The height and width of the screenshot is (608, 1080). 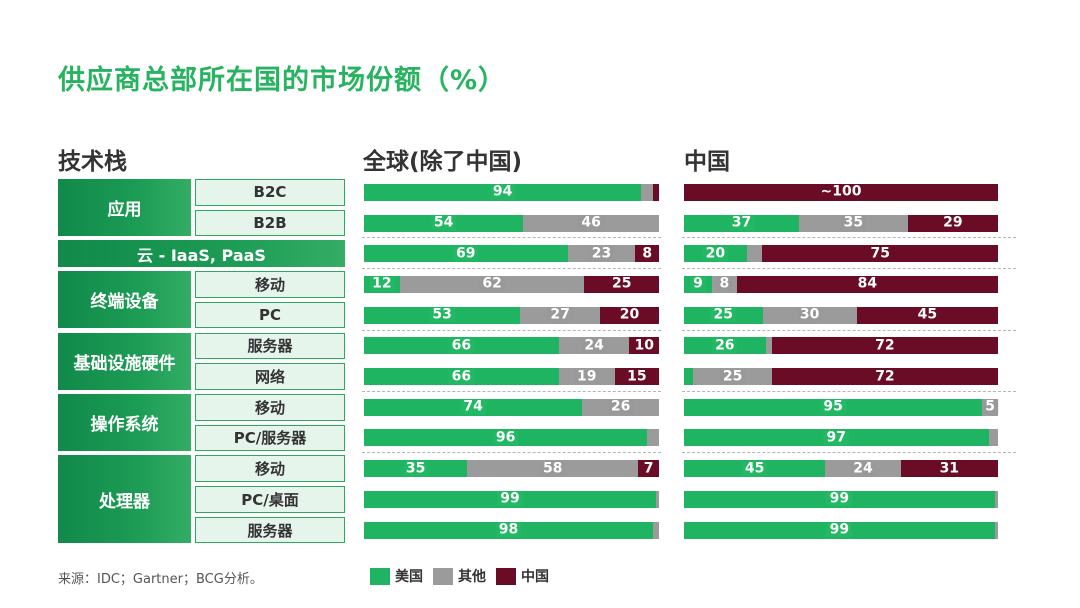 What do you see at coordinates (601, 254) in the screenshot?
I see `bar-segment-other: 23` at bounding box center [601, 254].